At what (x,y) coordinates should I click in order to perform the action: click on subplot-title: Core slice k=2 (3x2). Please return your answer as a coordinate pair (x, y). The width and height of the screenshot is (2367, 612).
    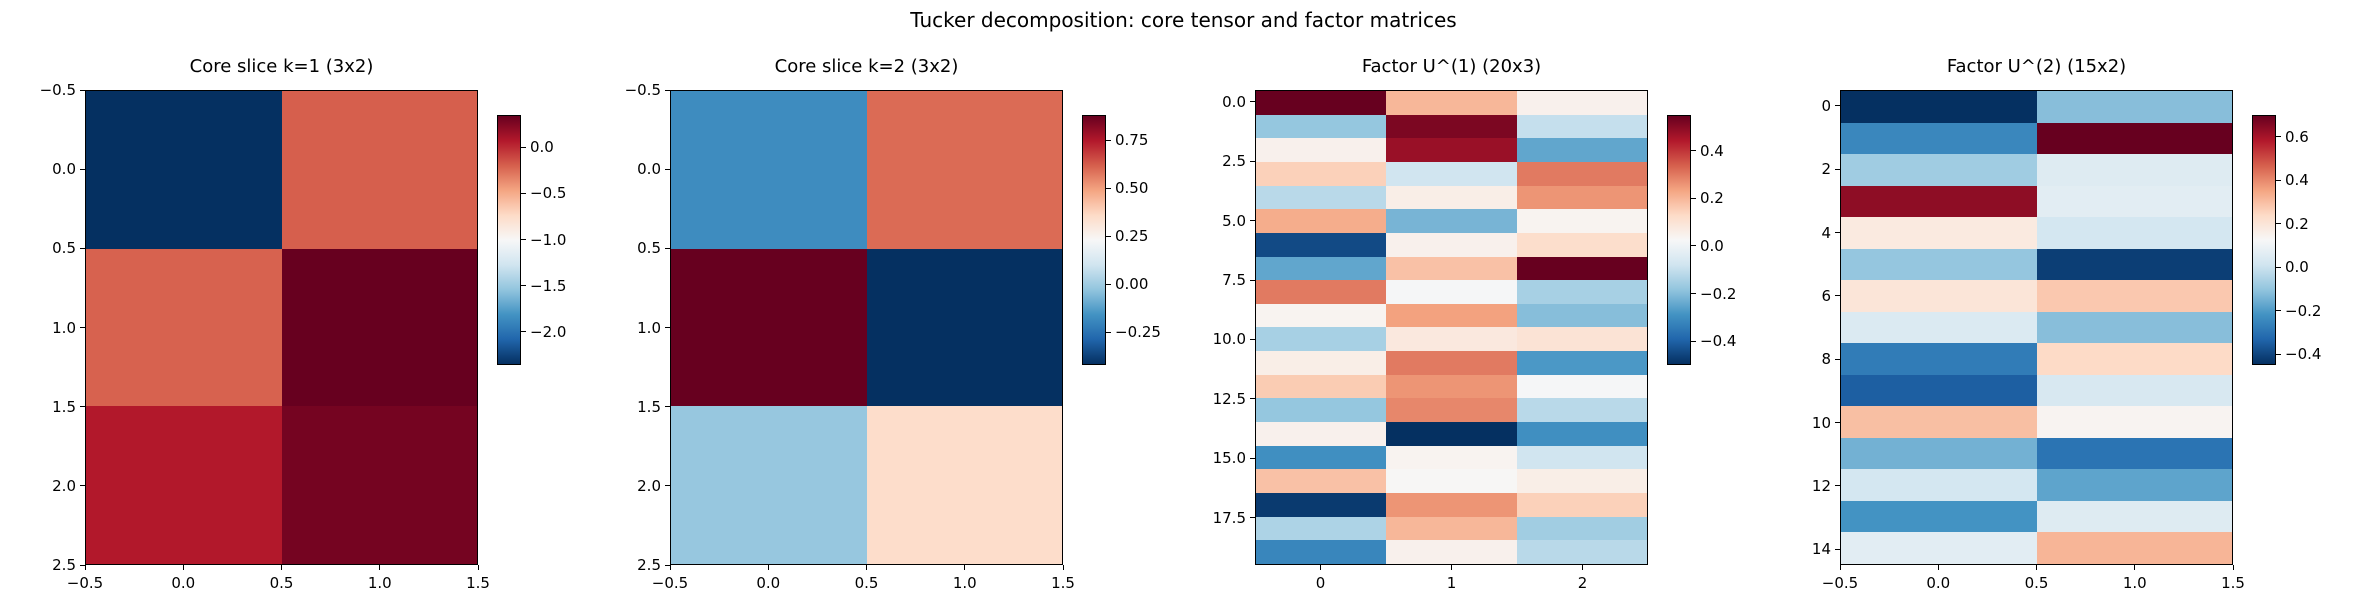
    Looking at the image, I should click on (866, 66).